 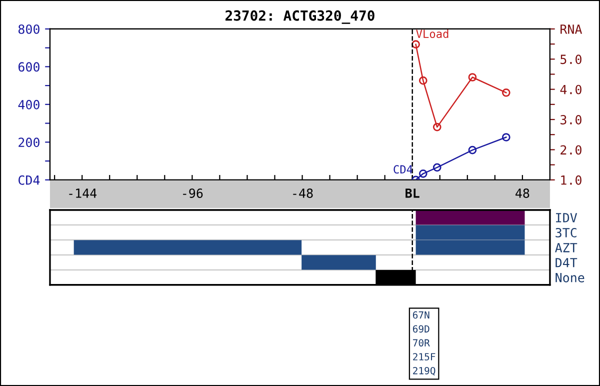 I want to click on x-tick-label: -144, so click(x=83, y=193).